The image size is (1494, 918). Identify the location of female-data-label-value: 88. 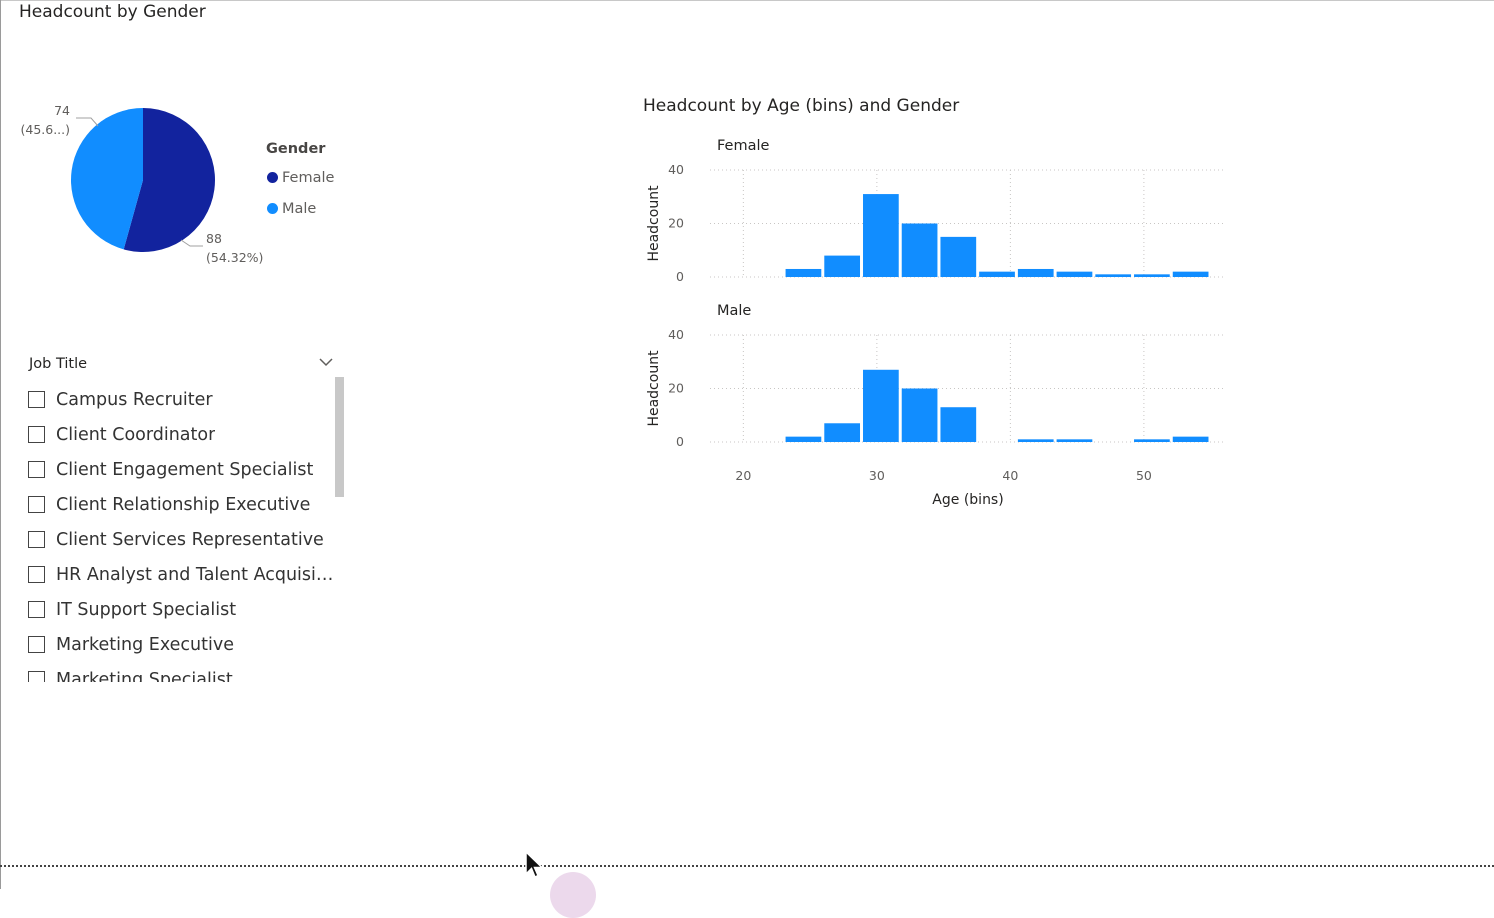
(214, 238).